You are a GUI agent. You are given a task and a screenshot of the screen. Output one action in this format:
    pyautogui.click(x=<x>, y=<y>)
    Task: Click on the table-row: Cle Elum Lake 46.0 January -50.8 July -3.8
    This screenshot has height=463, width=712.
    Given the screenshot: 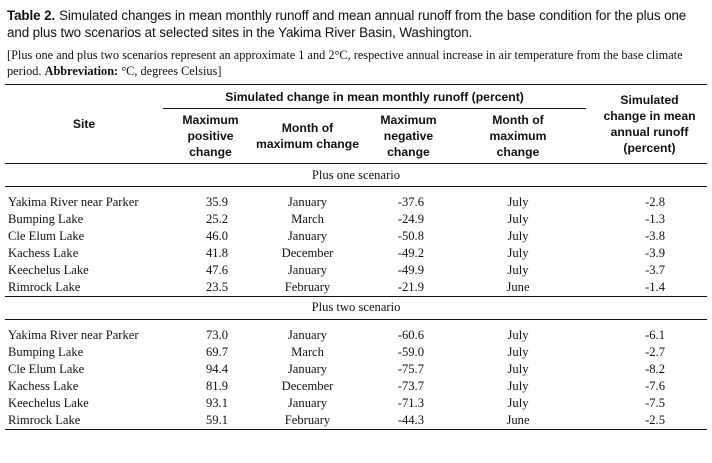 What is the action you would take?
    pyautogui.click(x=356, y=236)
    